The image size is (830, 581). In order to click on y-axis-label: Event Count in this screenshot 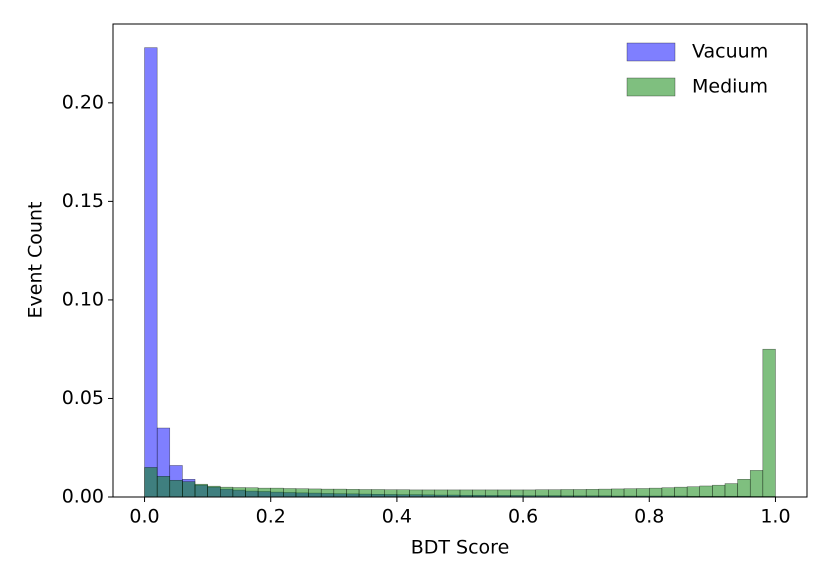, I will do `click(36, 260)`.